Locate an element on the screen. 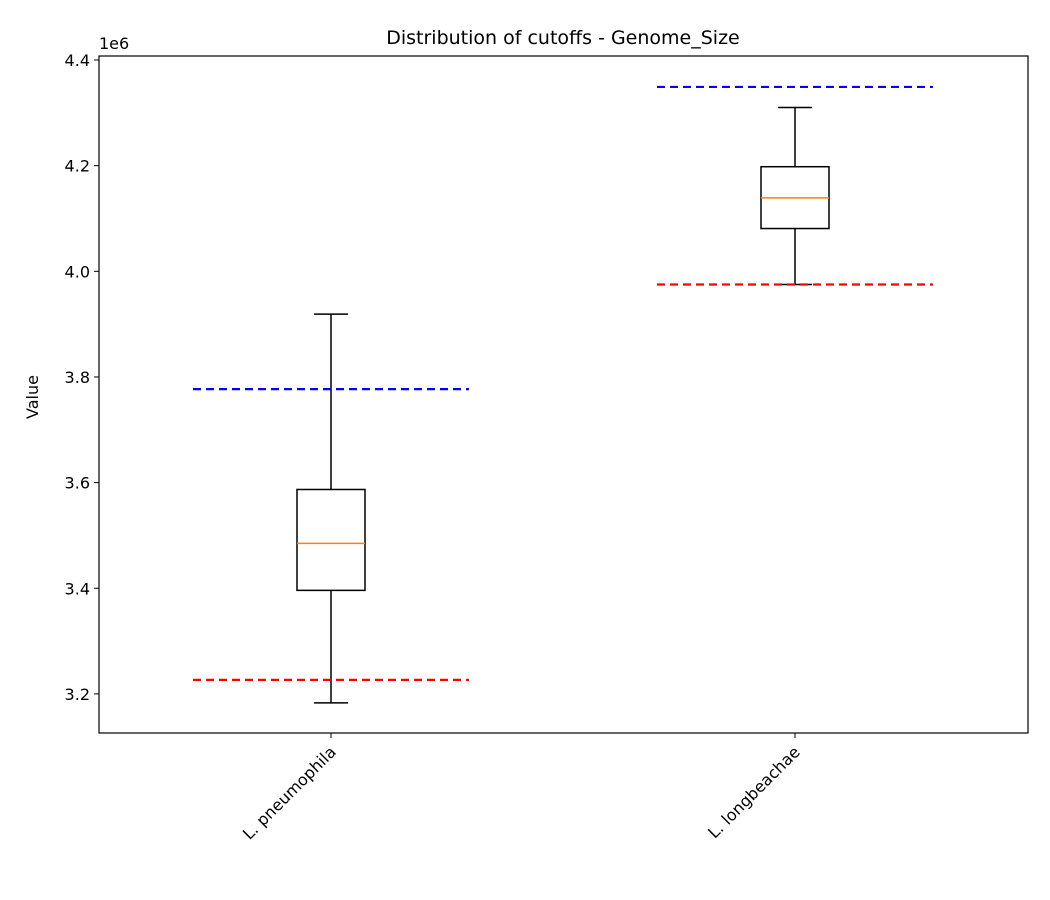  y-tick-label: 3.4 is located at coordinates (77, 588).